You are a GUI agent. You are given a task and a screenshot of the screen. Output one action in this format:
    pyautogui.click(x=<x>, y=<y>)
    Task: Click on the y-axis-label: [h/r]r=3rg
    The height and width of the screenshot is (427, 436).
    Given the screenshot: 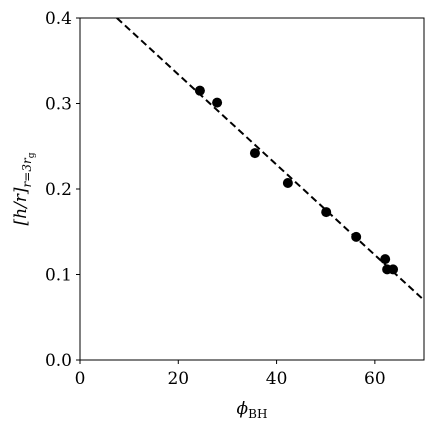 What is the action you would take?
    pyautogui.click(x=24, y=188)
    